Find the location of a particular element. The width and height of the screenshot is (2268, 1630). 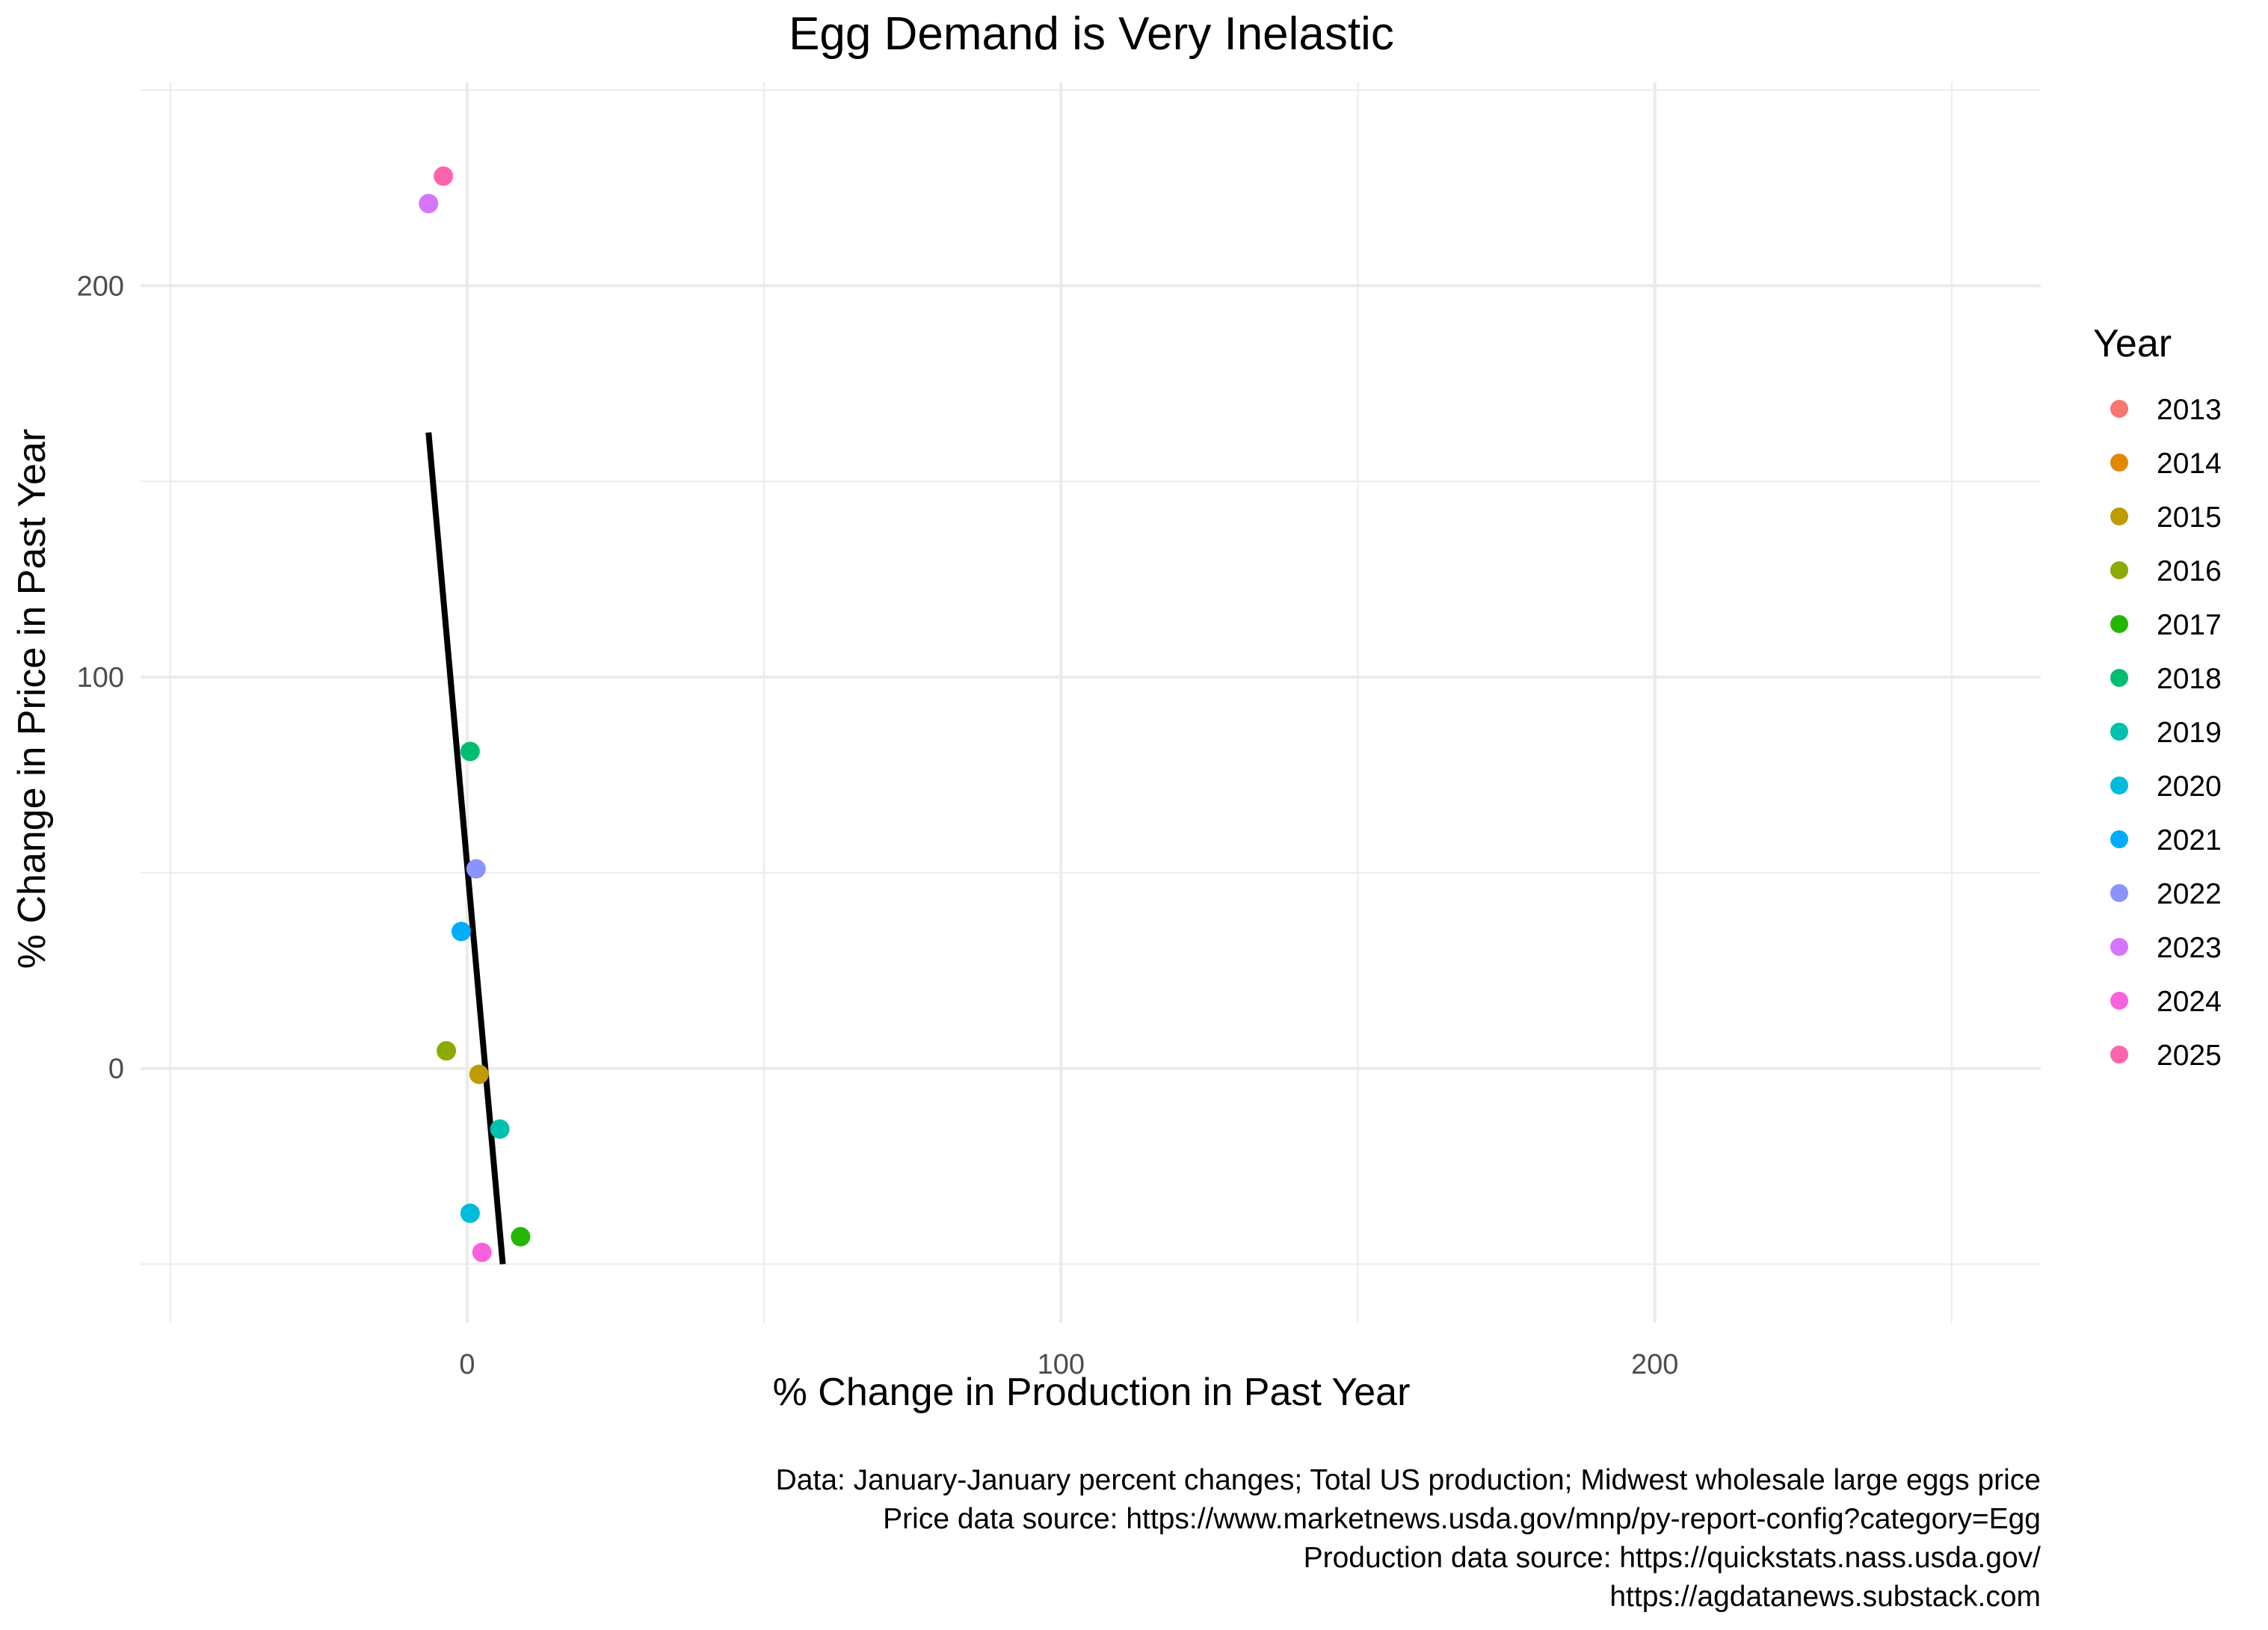

legend-label-2021: 2021 is located at coordinates (2189, 840).